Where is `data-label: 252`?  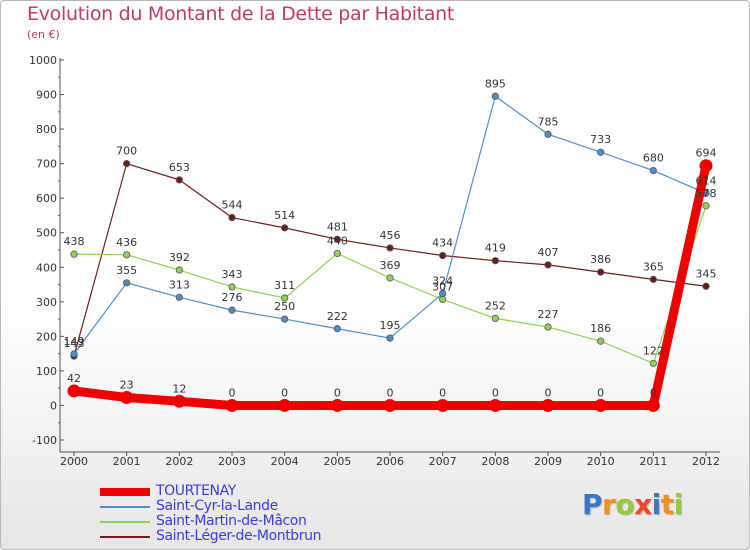 data-label: 252 is located at coordinates (495, 305).